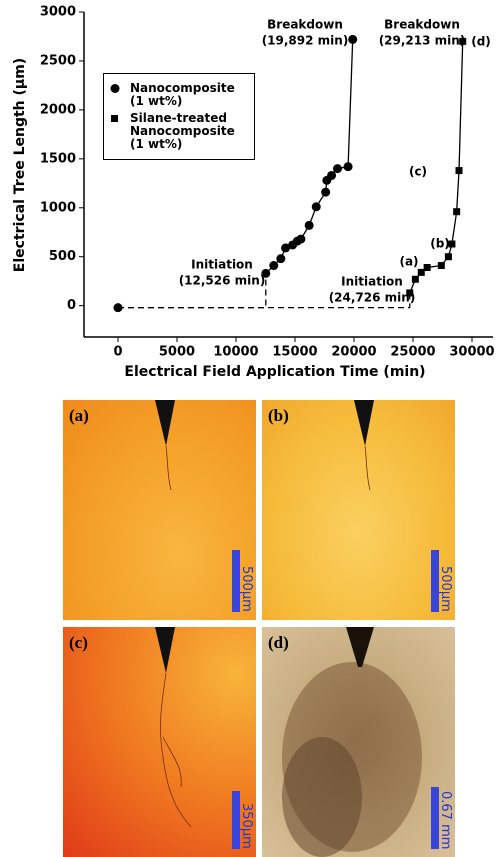 This screenshot has height=857, width=502. I want to click on x-tick-label: 25000, so click(412, 352).